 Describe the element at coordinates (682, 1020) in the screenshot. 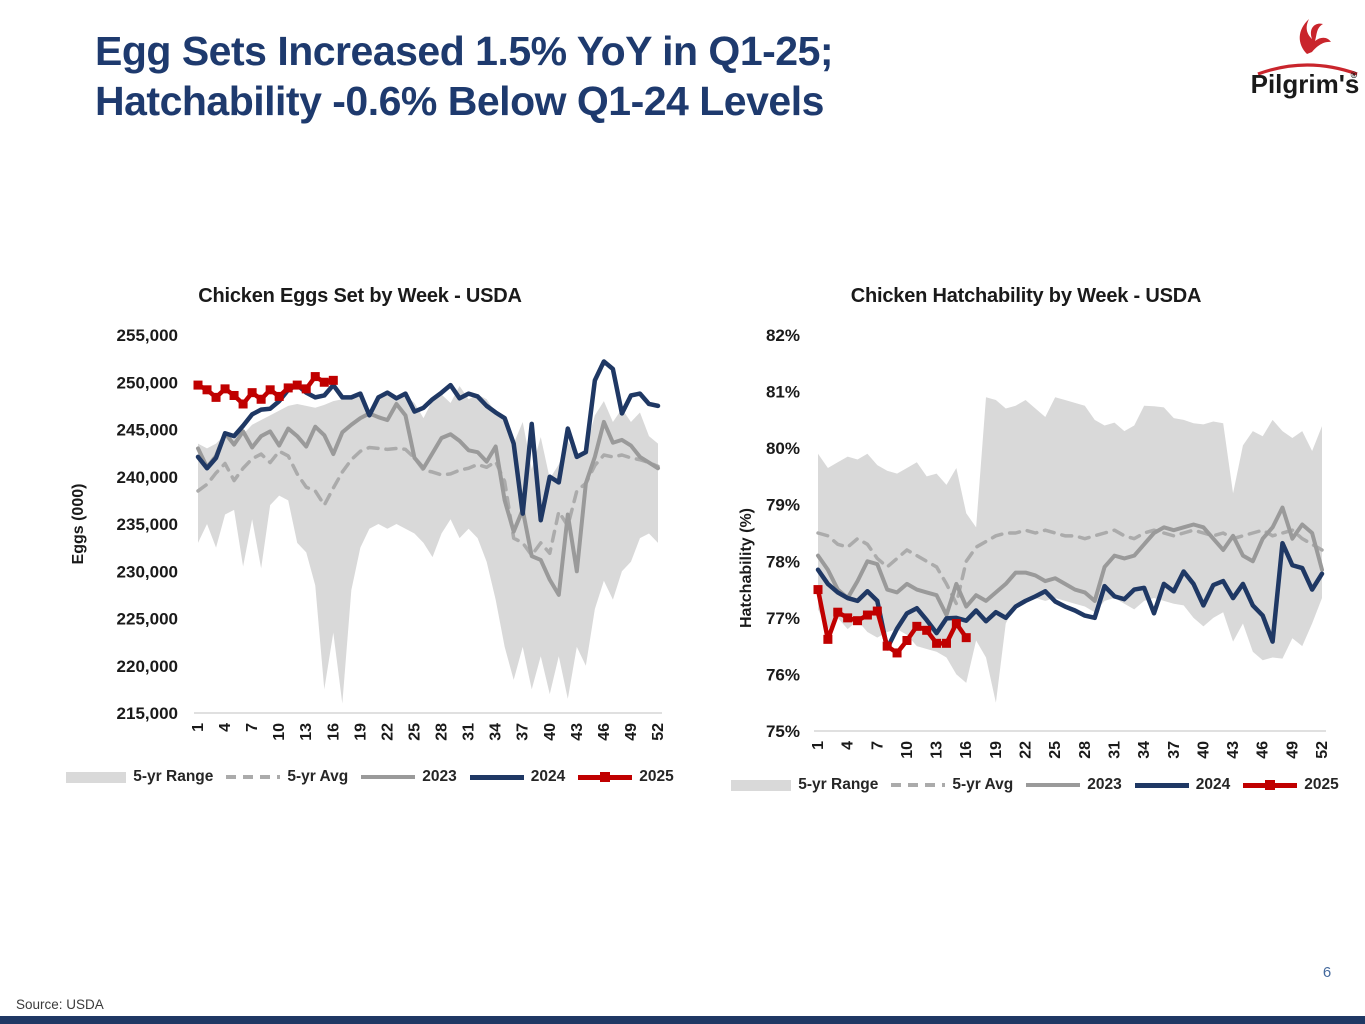

I see `bottom-accent-bar` at that location.